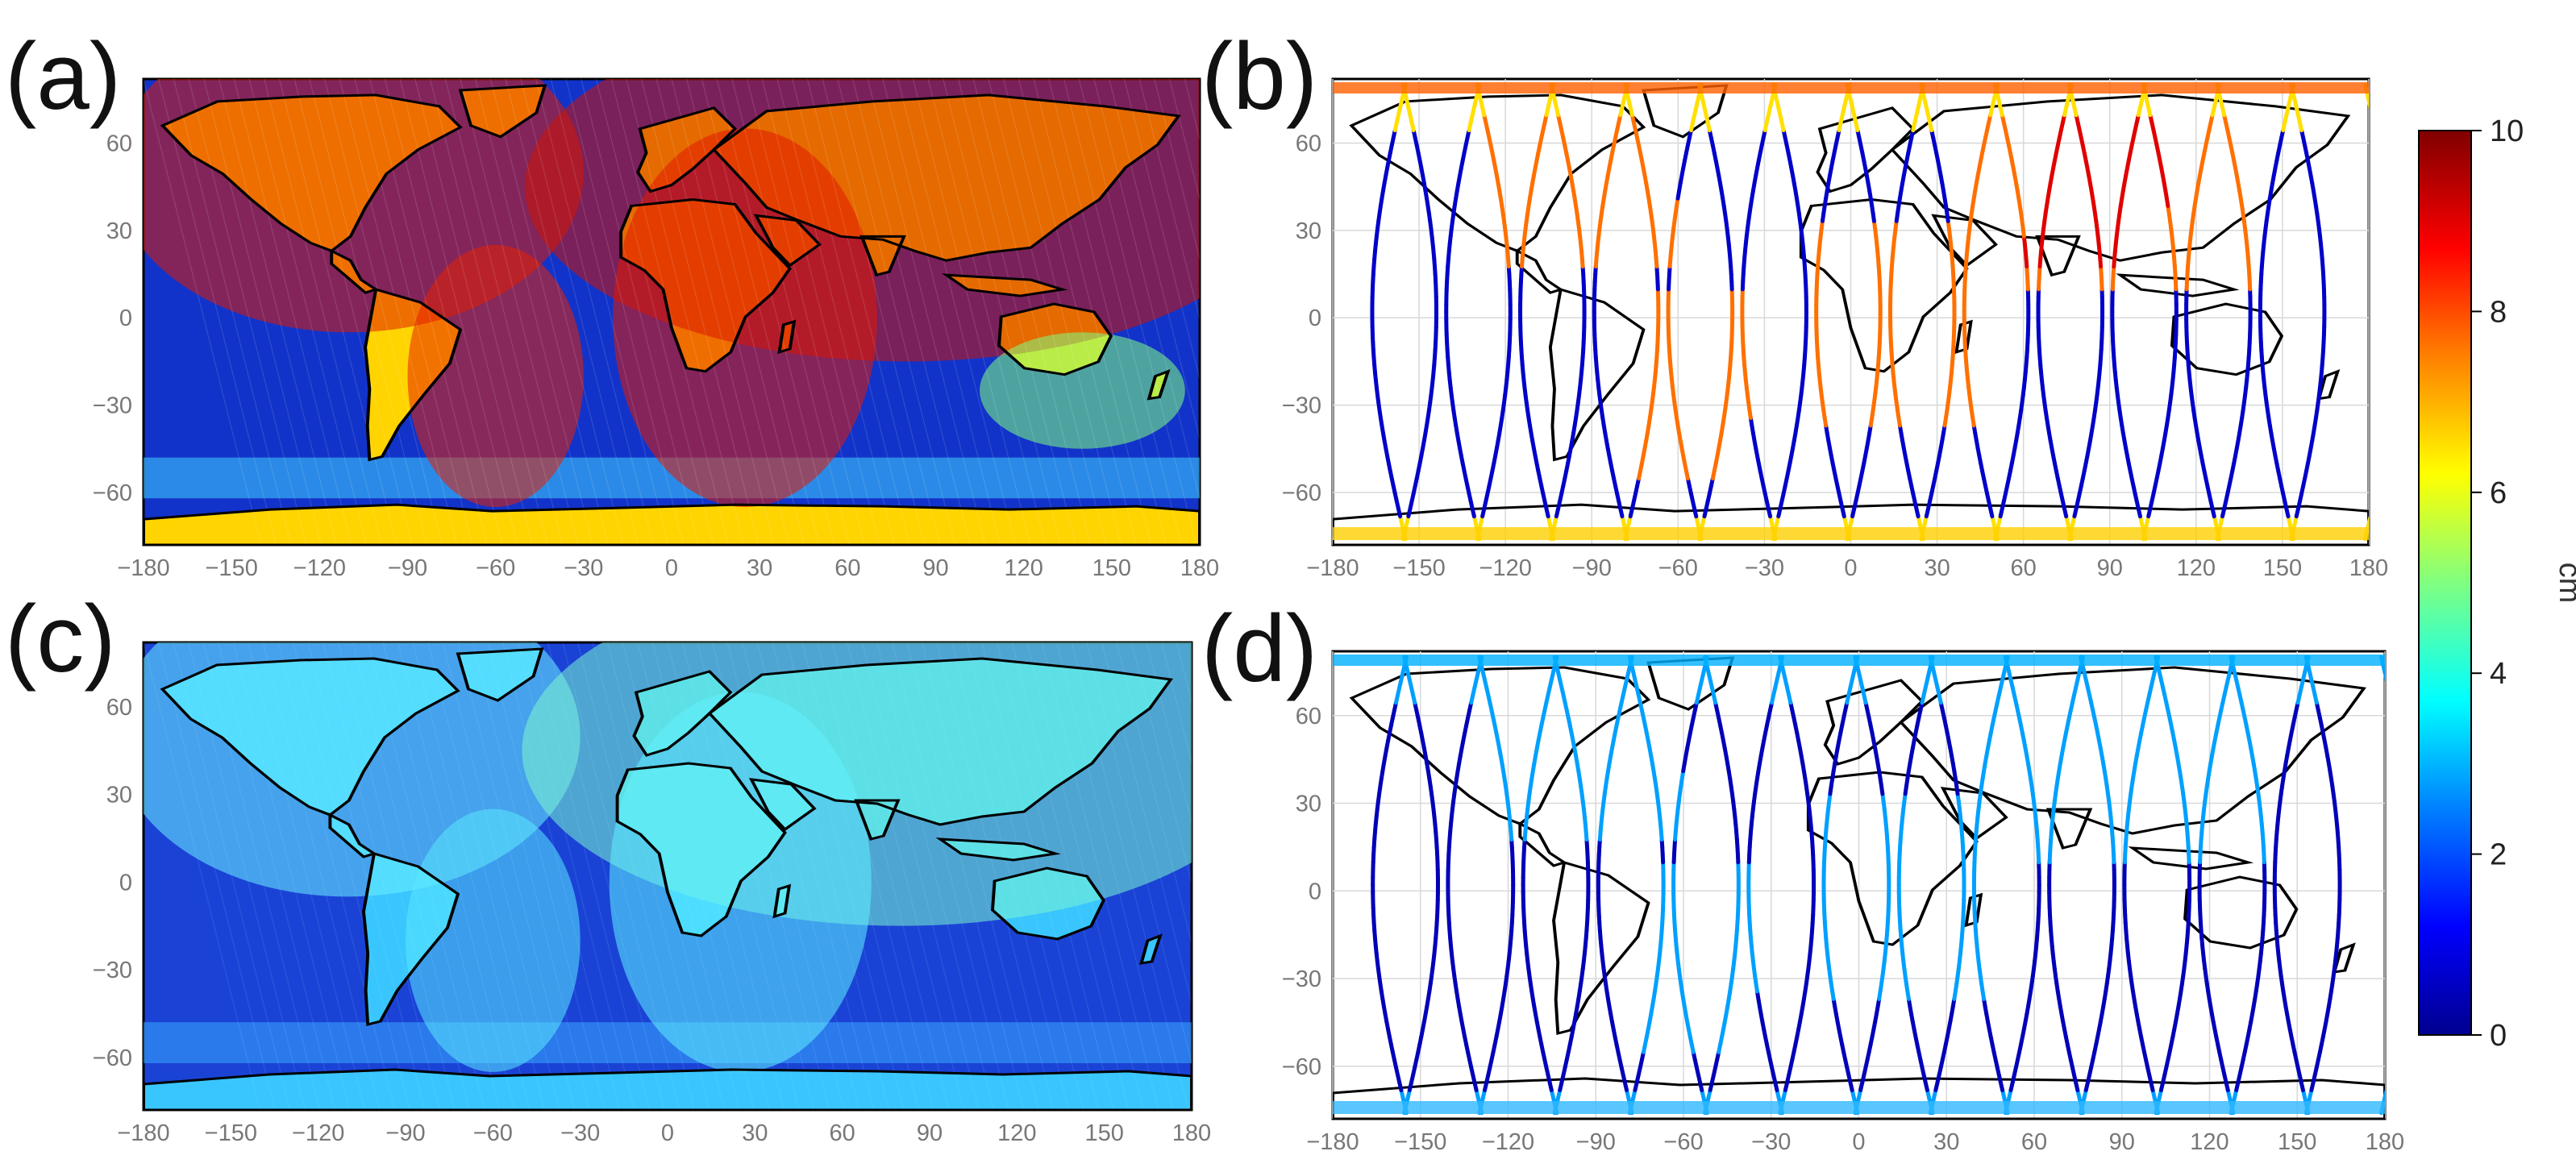 The image size is (2576, 1172). What do you see at coordinates (1937, 568) in the screenshot?
I see `x-tick-label: 30` at bounding box center [1937, 568].